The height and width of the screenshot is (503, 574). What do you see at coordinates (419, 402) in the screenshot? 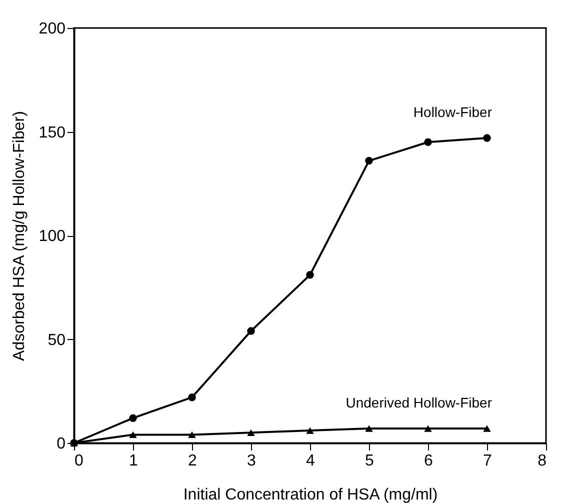
I see `series-label: Underived Hollow-Fiber` at bounding box center [419, 402].